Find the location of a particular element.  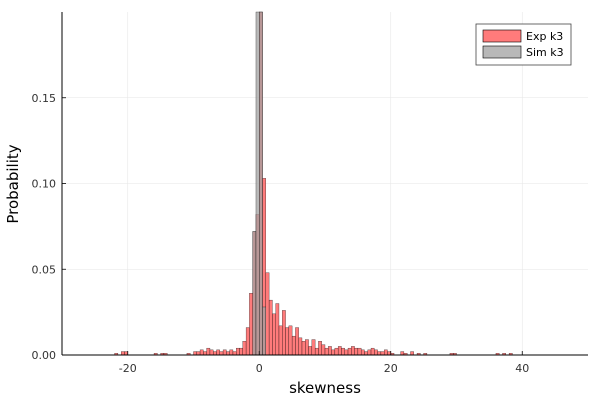

series-sim-k3-bars is located at coordinates (259, 183).